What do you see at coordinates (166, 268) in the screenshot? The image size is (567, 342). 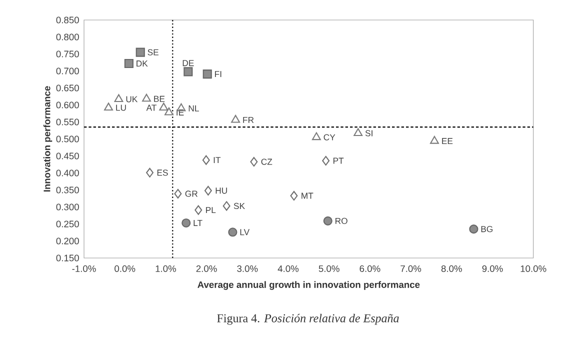 I see `x-tick-label: 1.0%` at bounding box center [166, 268].